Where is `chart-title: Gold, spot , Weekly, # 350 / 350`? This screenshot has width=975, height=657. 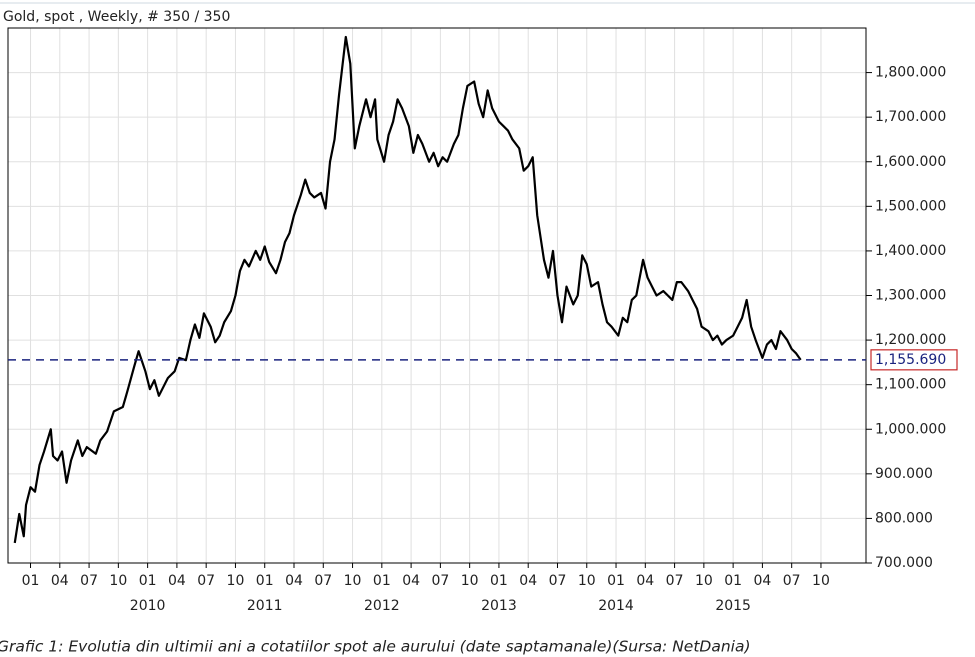 chart-title: Gold, spot , Weekly, # 350 / 350 is located at coordinates (116, 17).